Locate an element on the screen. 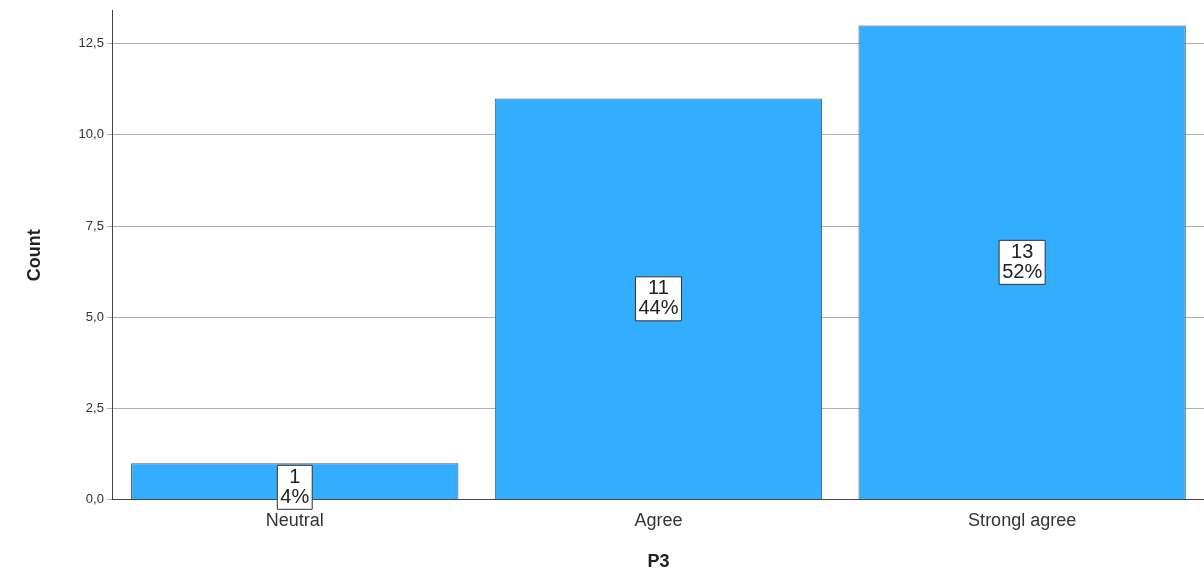  y-tick-label: 5,0 is located at coordinates (94, 316).